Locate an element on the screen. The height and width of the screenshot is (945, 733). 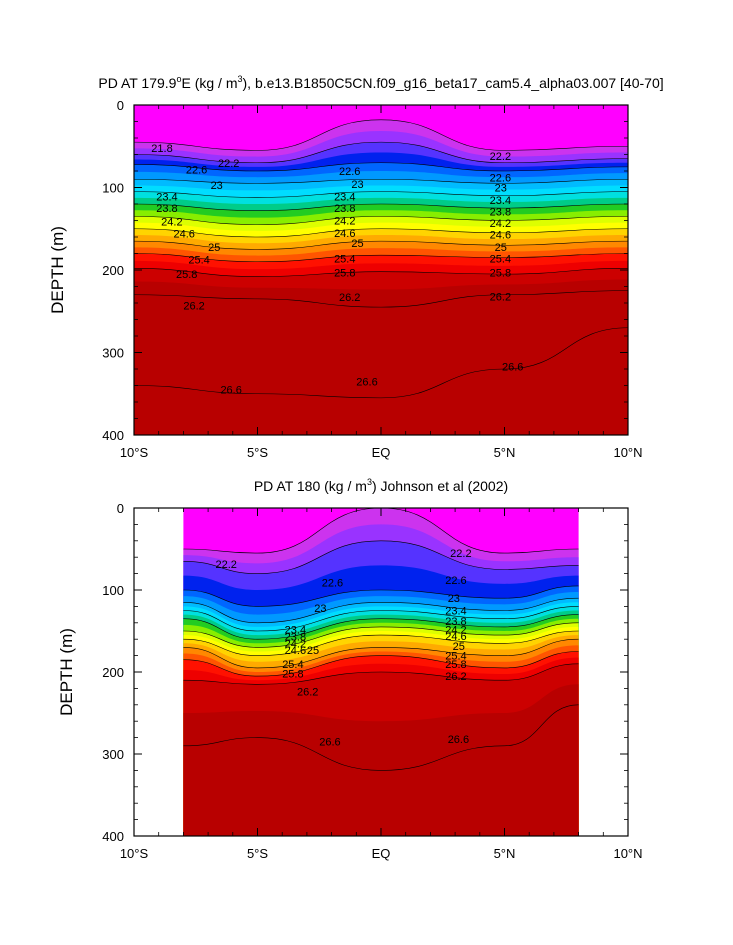
contour-label: 21.8 is located at coordinates (161, 149).